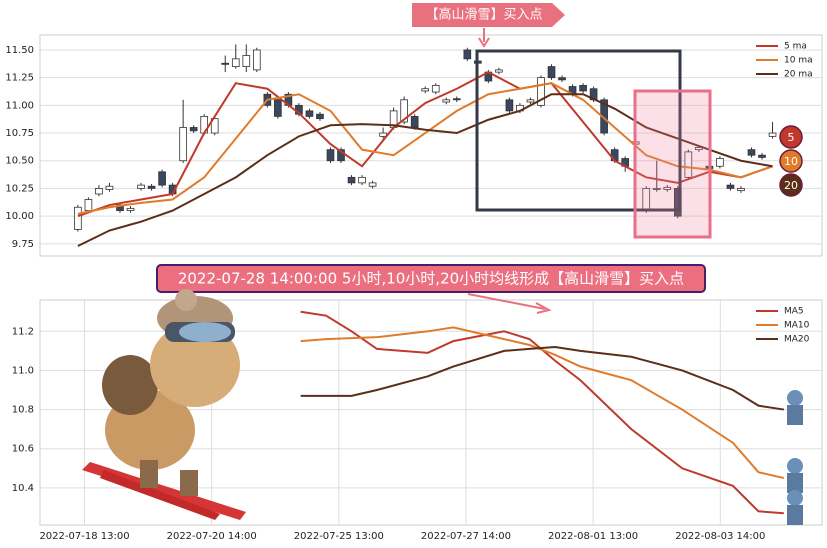 Image resolution: width=827 pixels, height=548 pixels. What do you see at coordinates (19, 105) in the screenshot?
I see `y-tick-label: 11.00` at bounding box center [19, 105].